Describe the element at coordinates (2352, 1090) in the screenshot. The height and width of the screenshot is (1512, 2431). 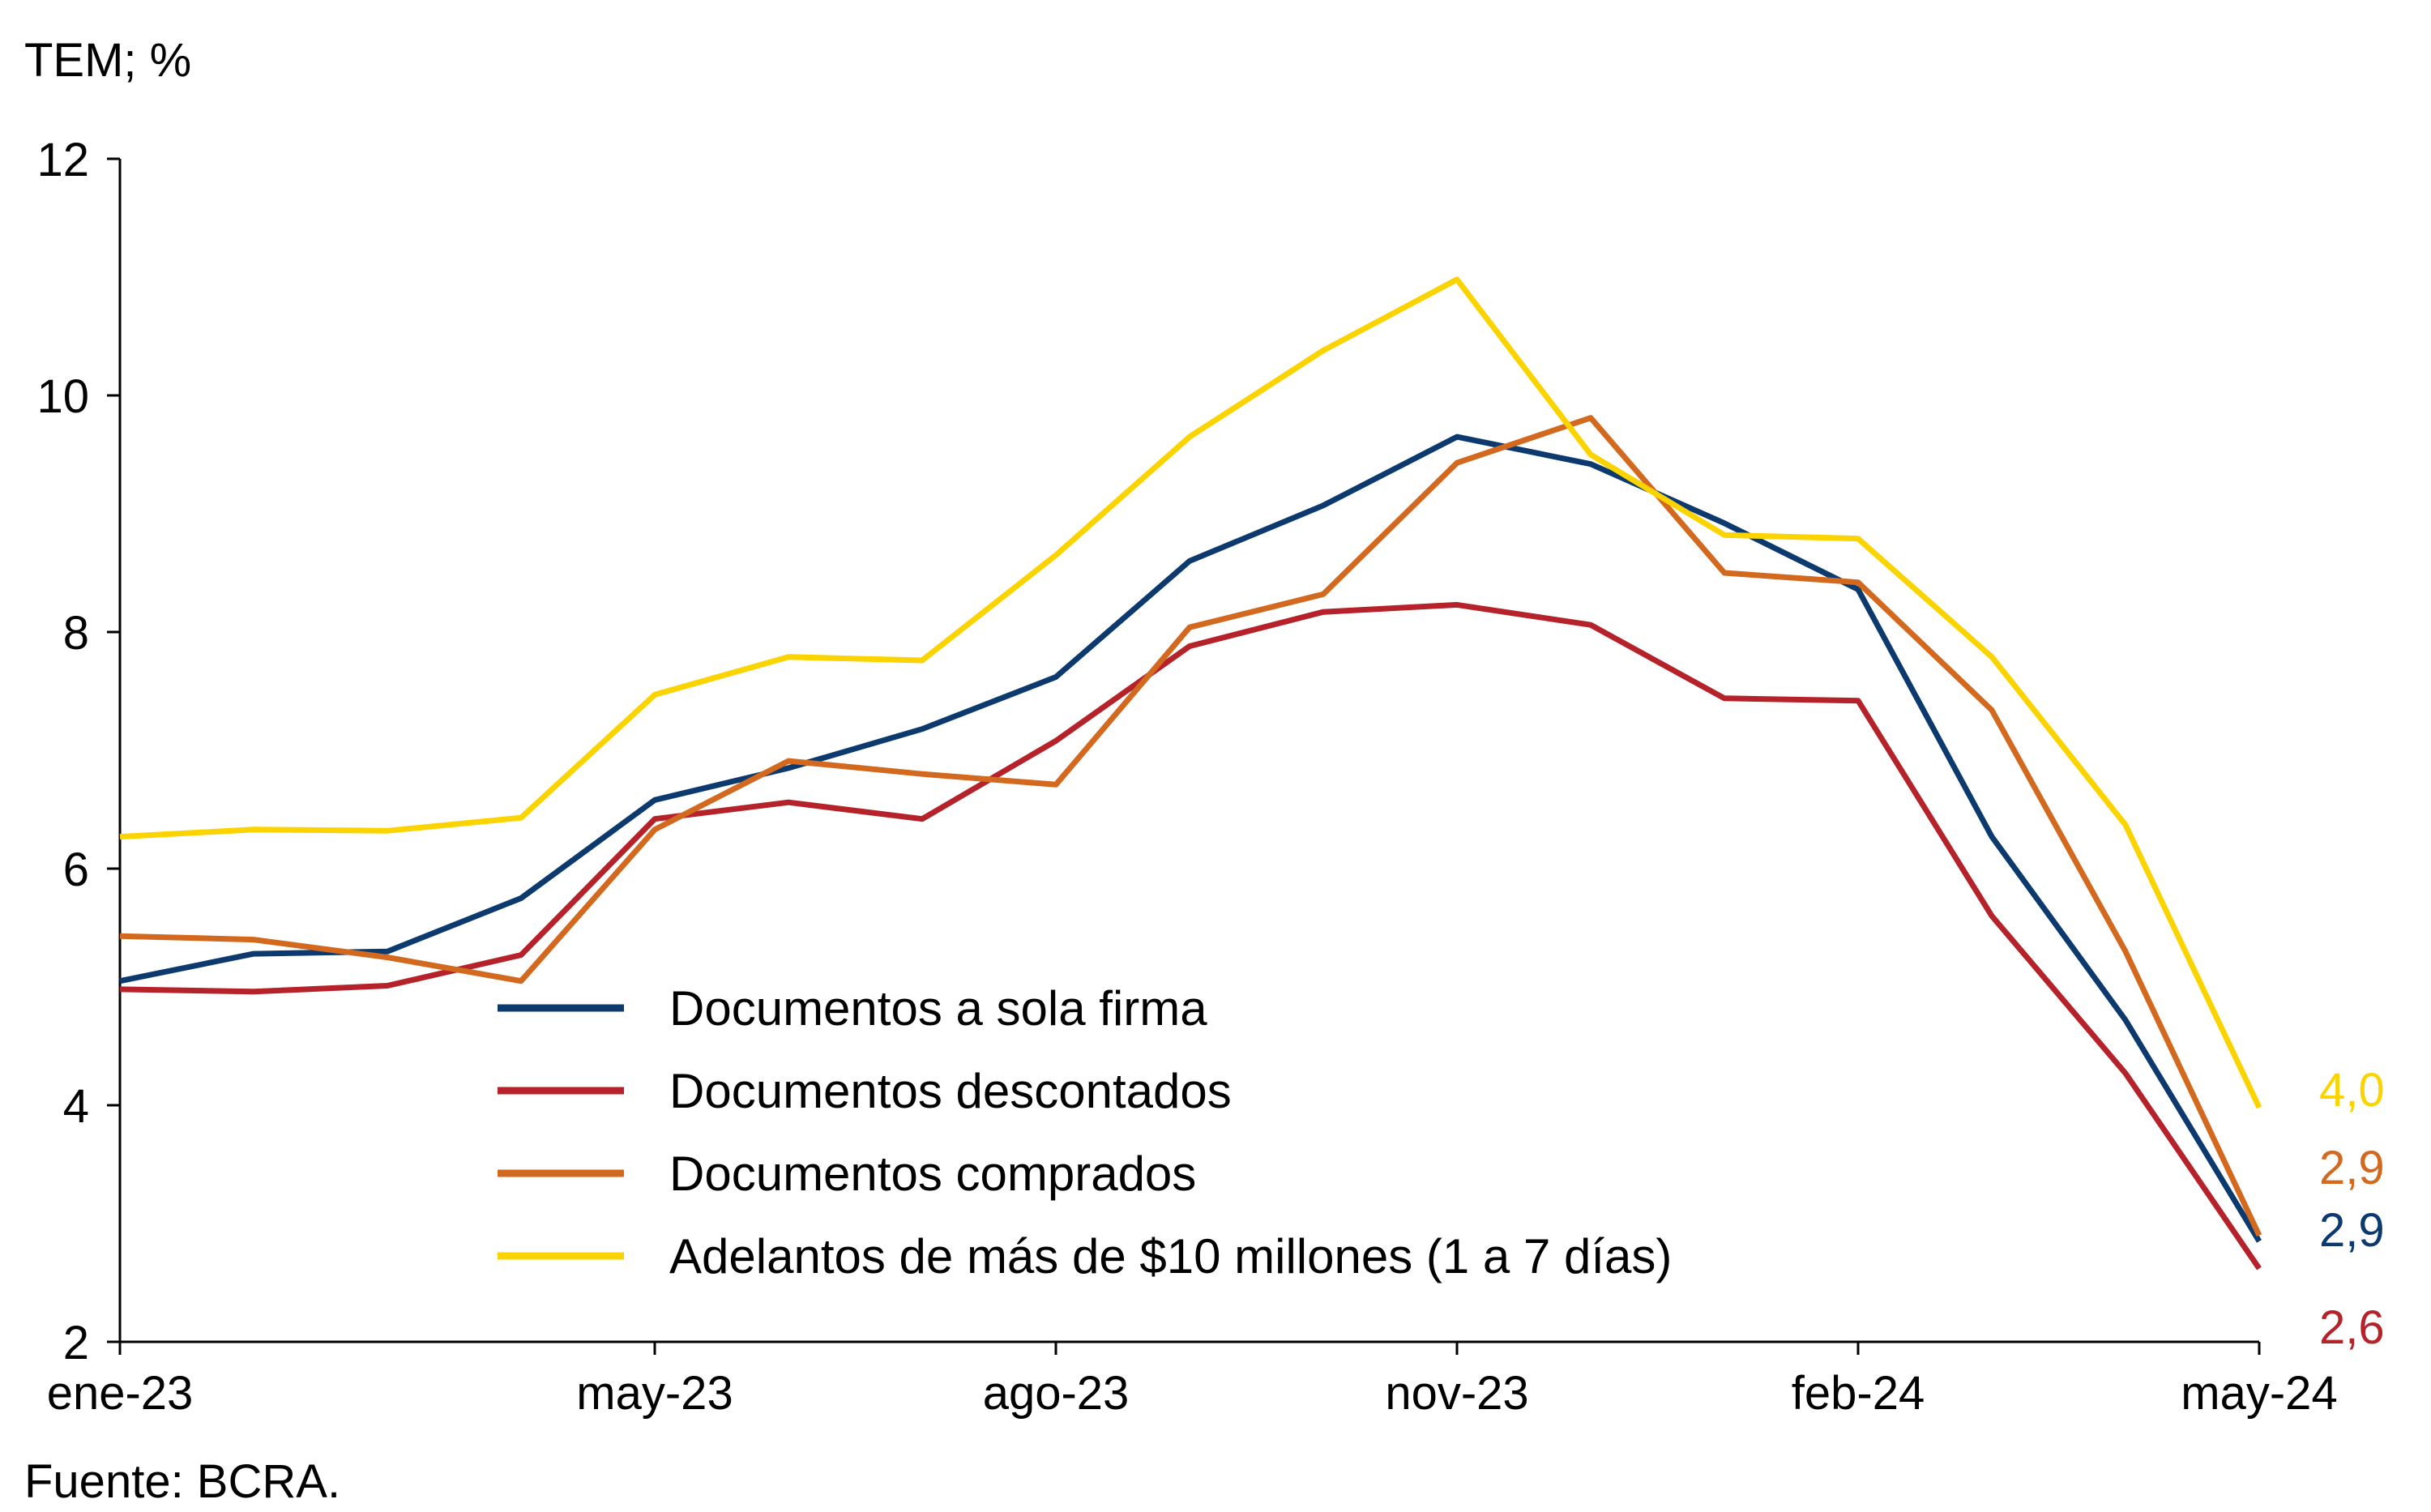
I see `end-label-adelantos: 4,0` at that location.